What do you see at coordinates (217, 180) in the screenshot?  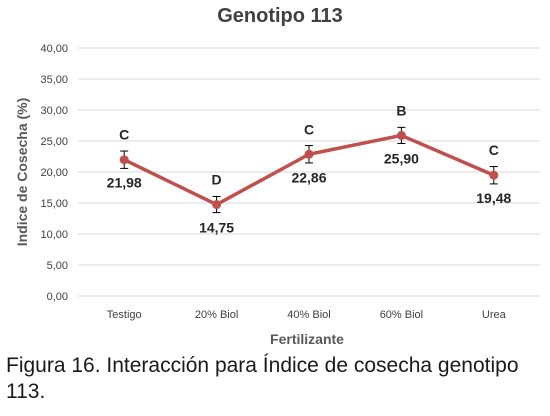 I see `group-letter: D` at bounding box center [217, 180].